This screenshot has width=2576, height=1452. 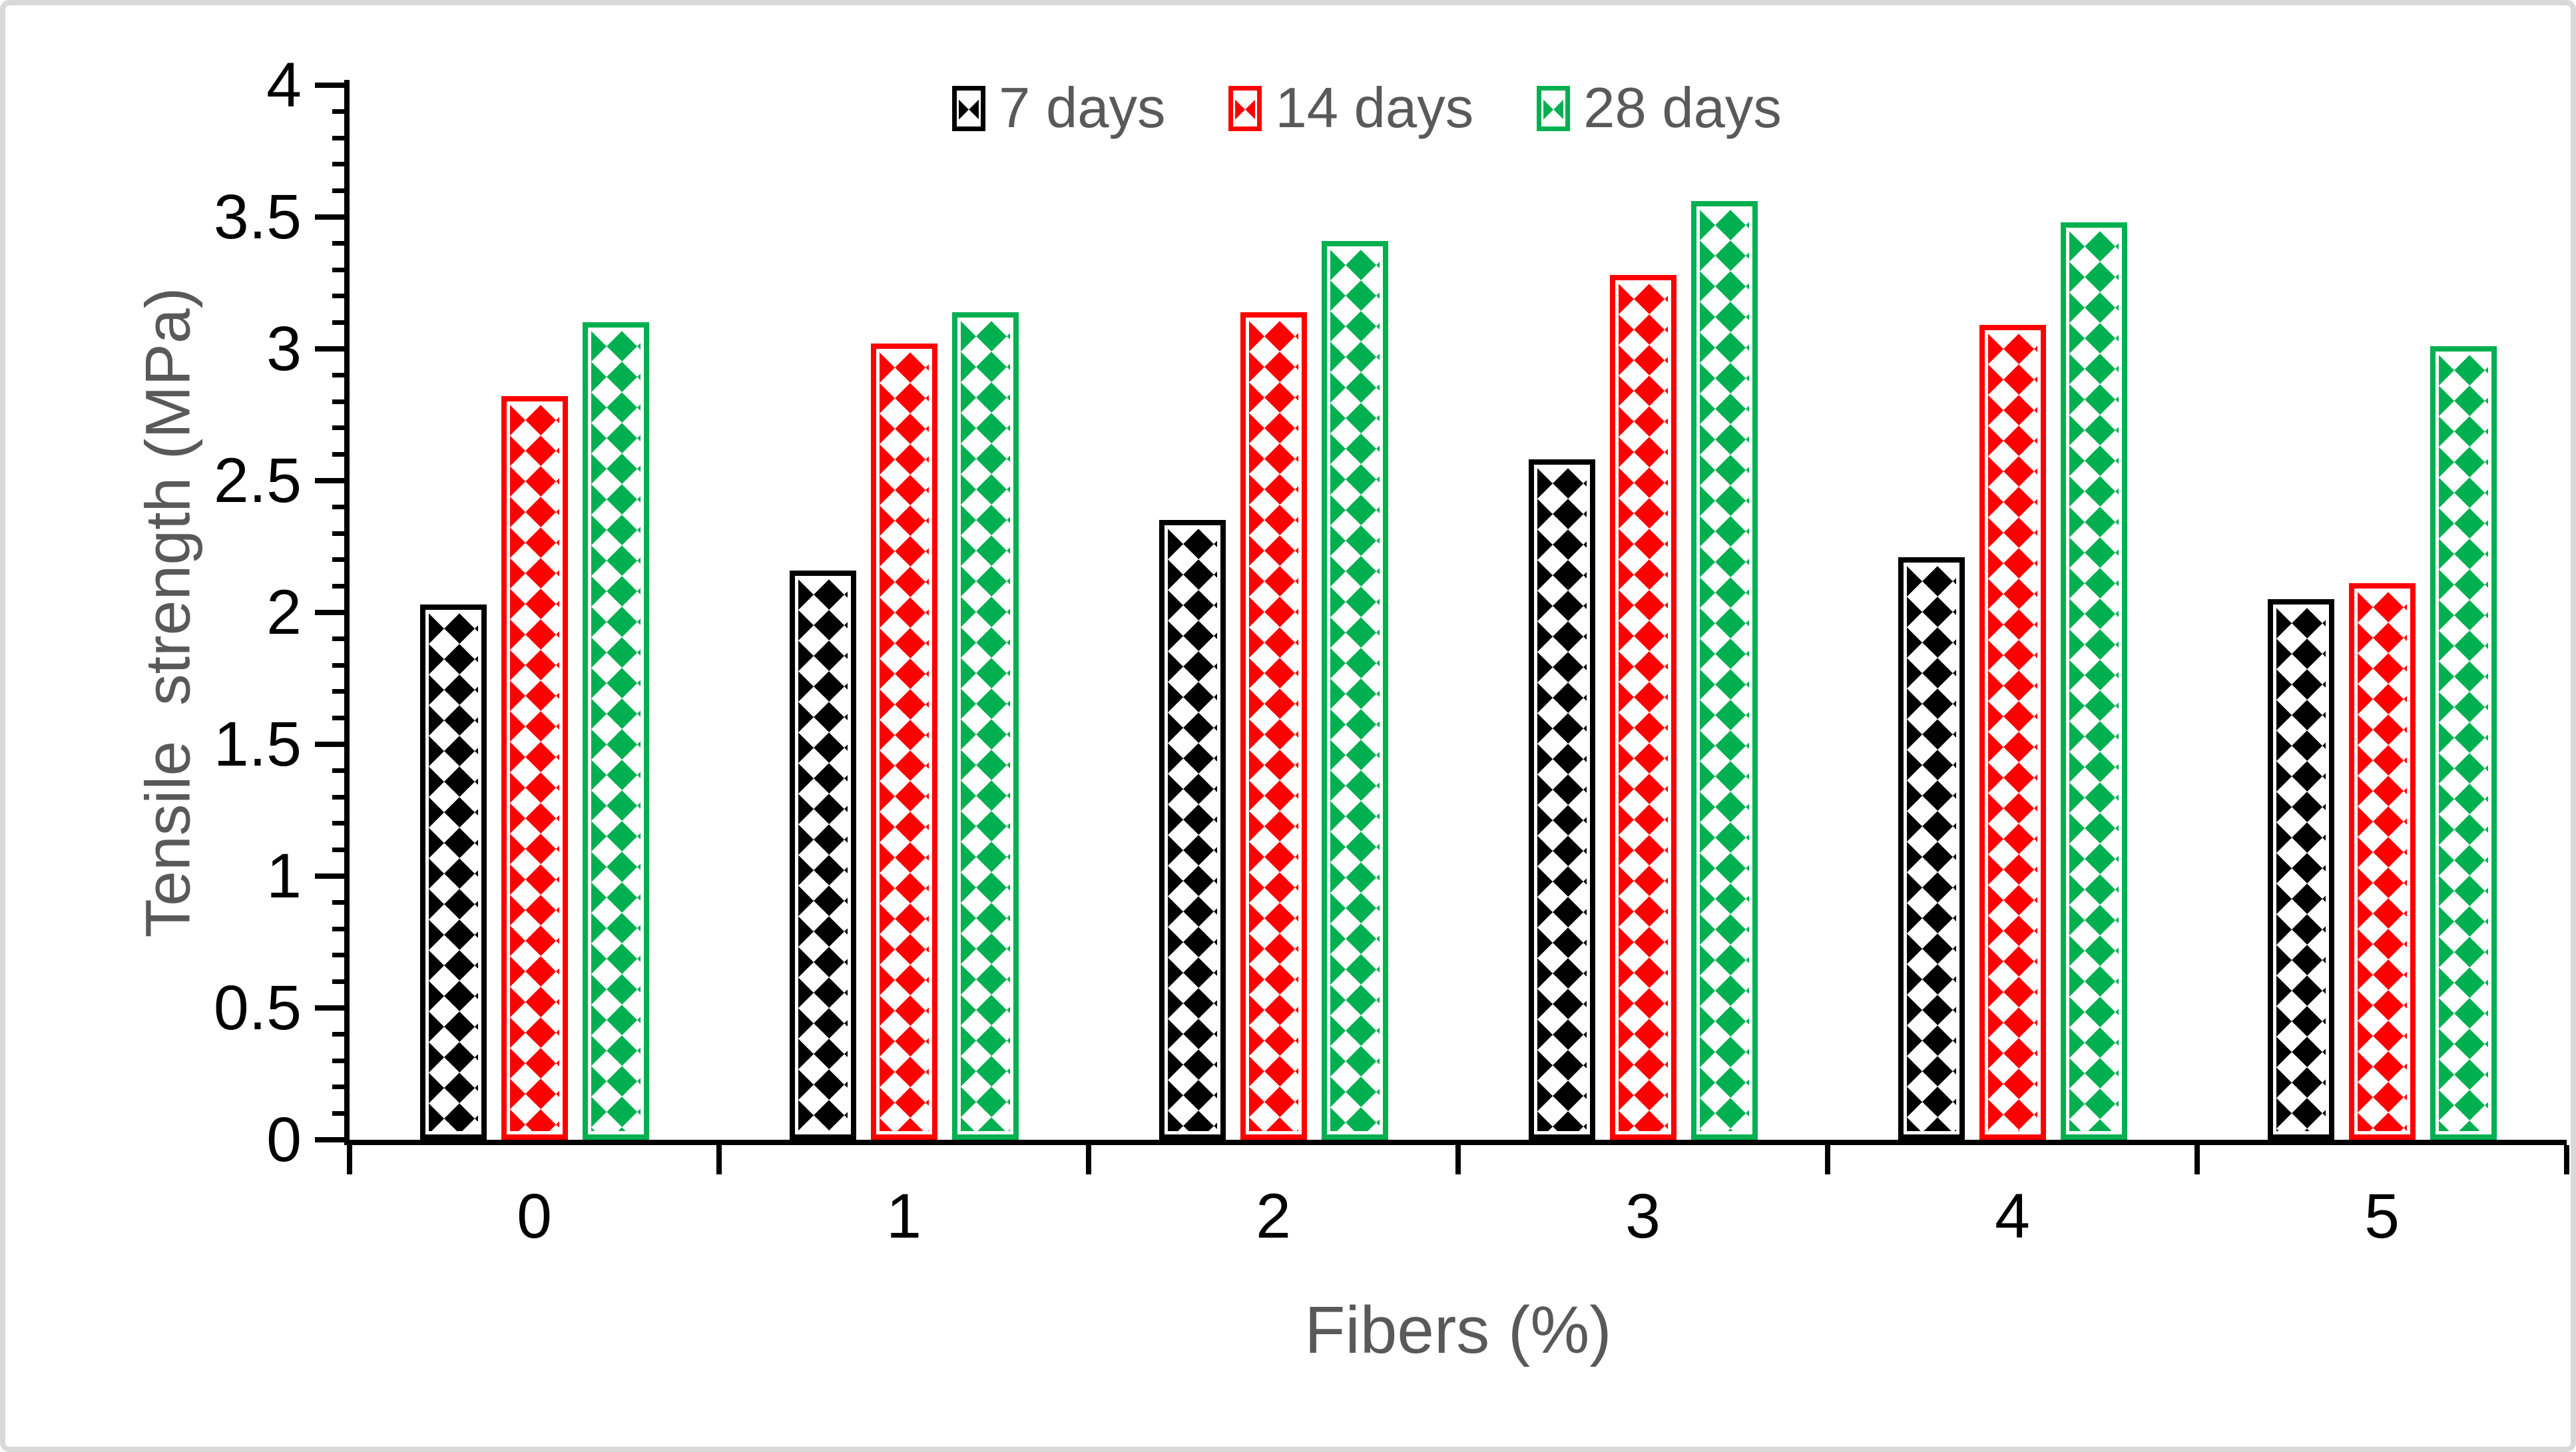 I want to click on x-category-label: 2, so click(x=1274, y=1216).